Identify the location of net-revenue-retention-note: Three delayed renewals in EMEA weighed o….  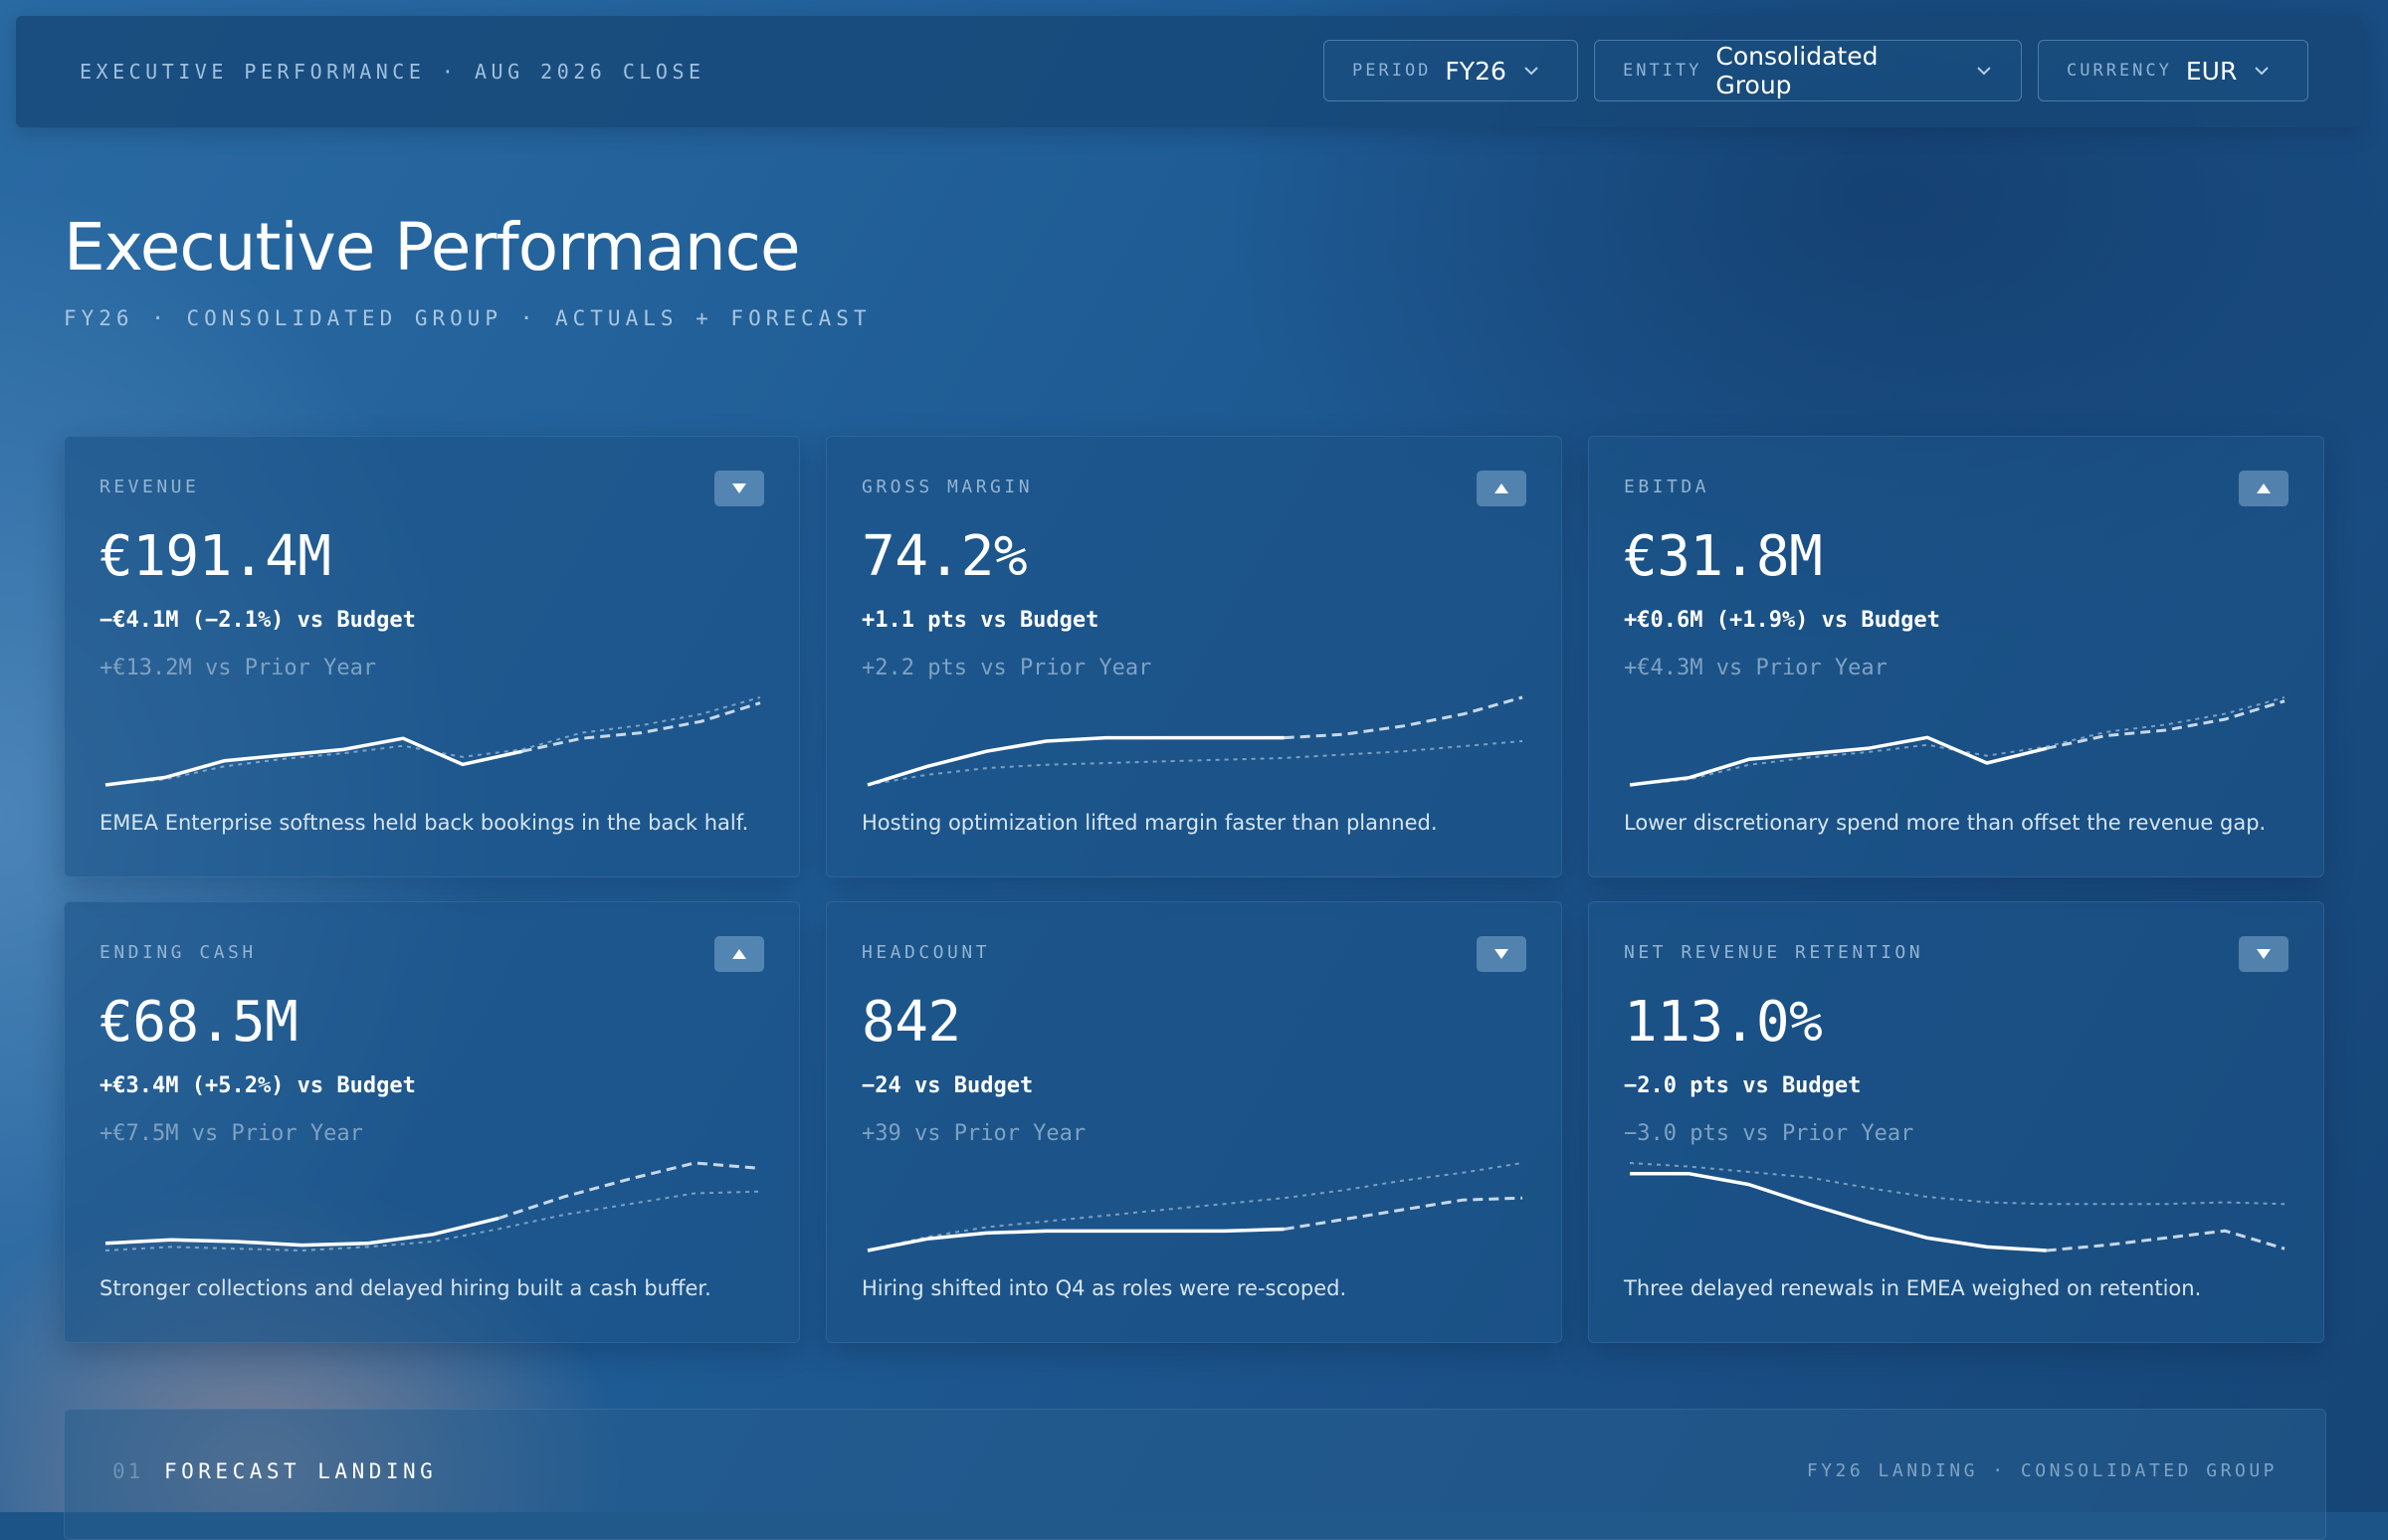
(1913, 1288).